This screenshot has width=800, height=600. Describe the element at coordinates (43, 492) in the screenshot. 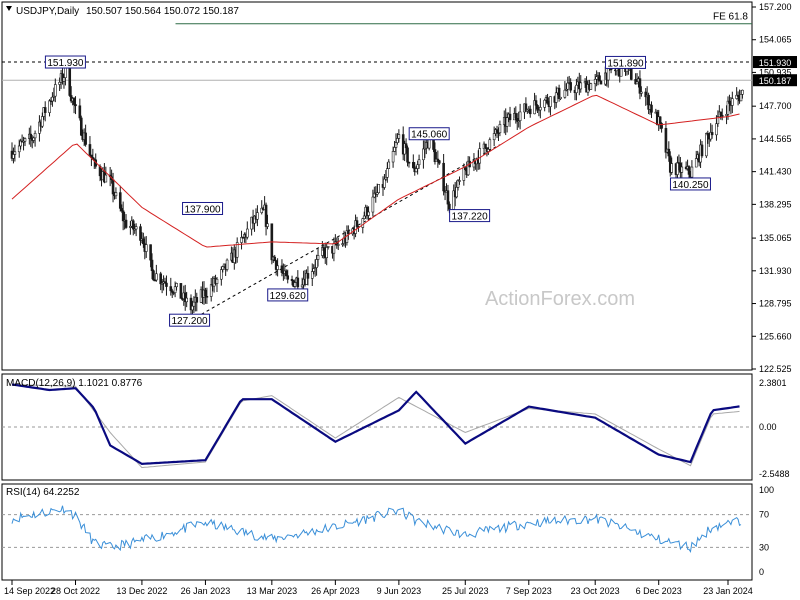

I see `rsi-title: RSI(14) 64.2252` at that location.